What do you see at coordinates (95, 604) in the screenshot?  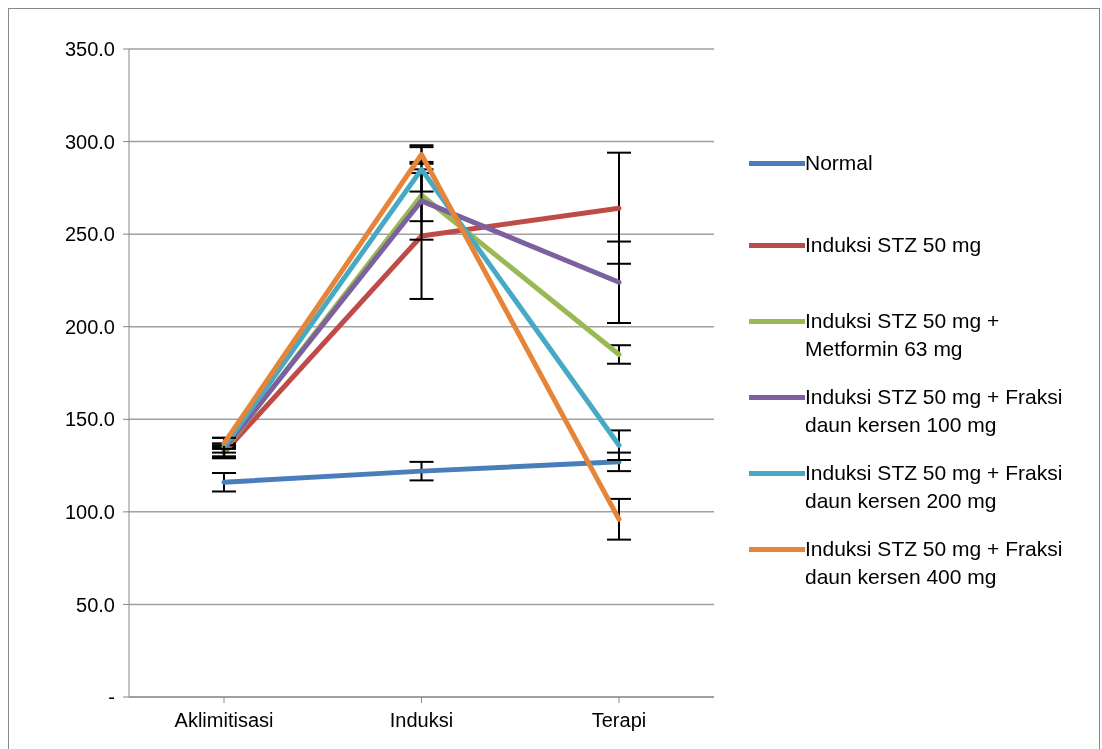 I see `y-tick-label: 50.0` at bounding box center [95, 604].